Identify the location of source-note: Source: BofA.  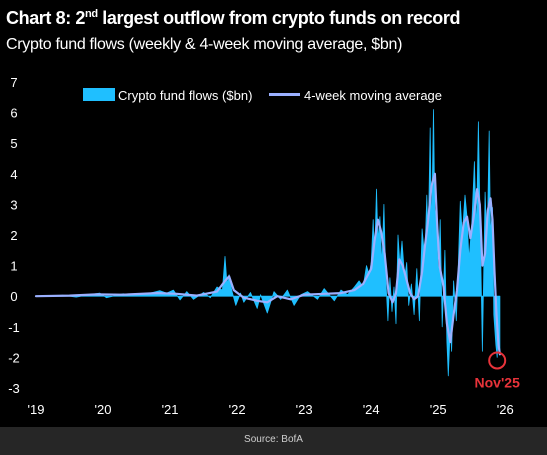
(273, 439).